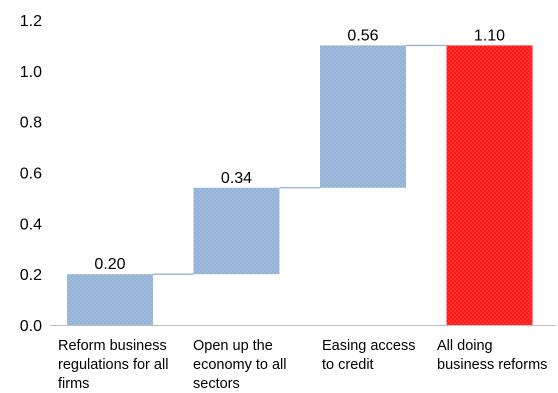 The height and width of the screenshot is (393, 558). What do you see at coordinates (31, 275) in the screenshot?
I see `y-tick-label: 0.2` at bounding box center [31, 275].